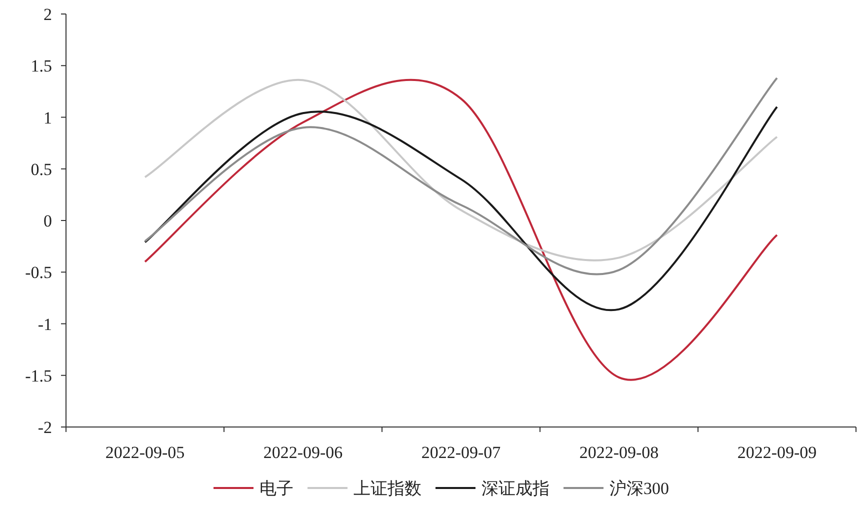 The image size is (863, 506). What do you see at coordinates (41, 169) in the screenshot?
I see `y-tick-label: 0.5` at bounding box center [41, 169].